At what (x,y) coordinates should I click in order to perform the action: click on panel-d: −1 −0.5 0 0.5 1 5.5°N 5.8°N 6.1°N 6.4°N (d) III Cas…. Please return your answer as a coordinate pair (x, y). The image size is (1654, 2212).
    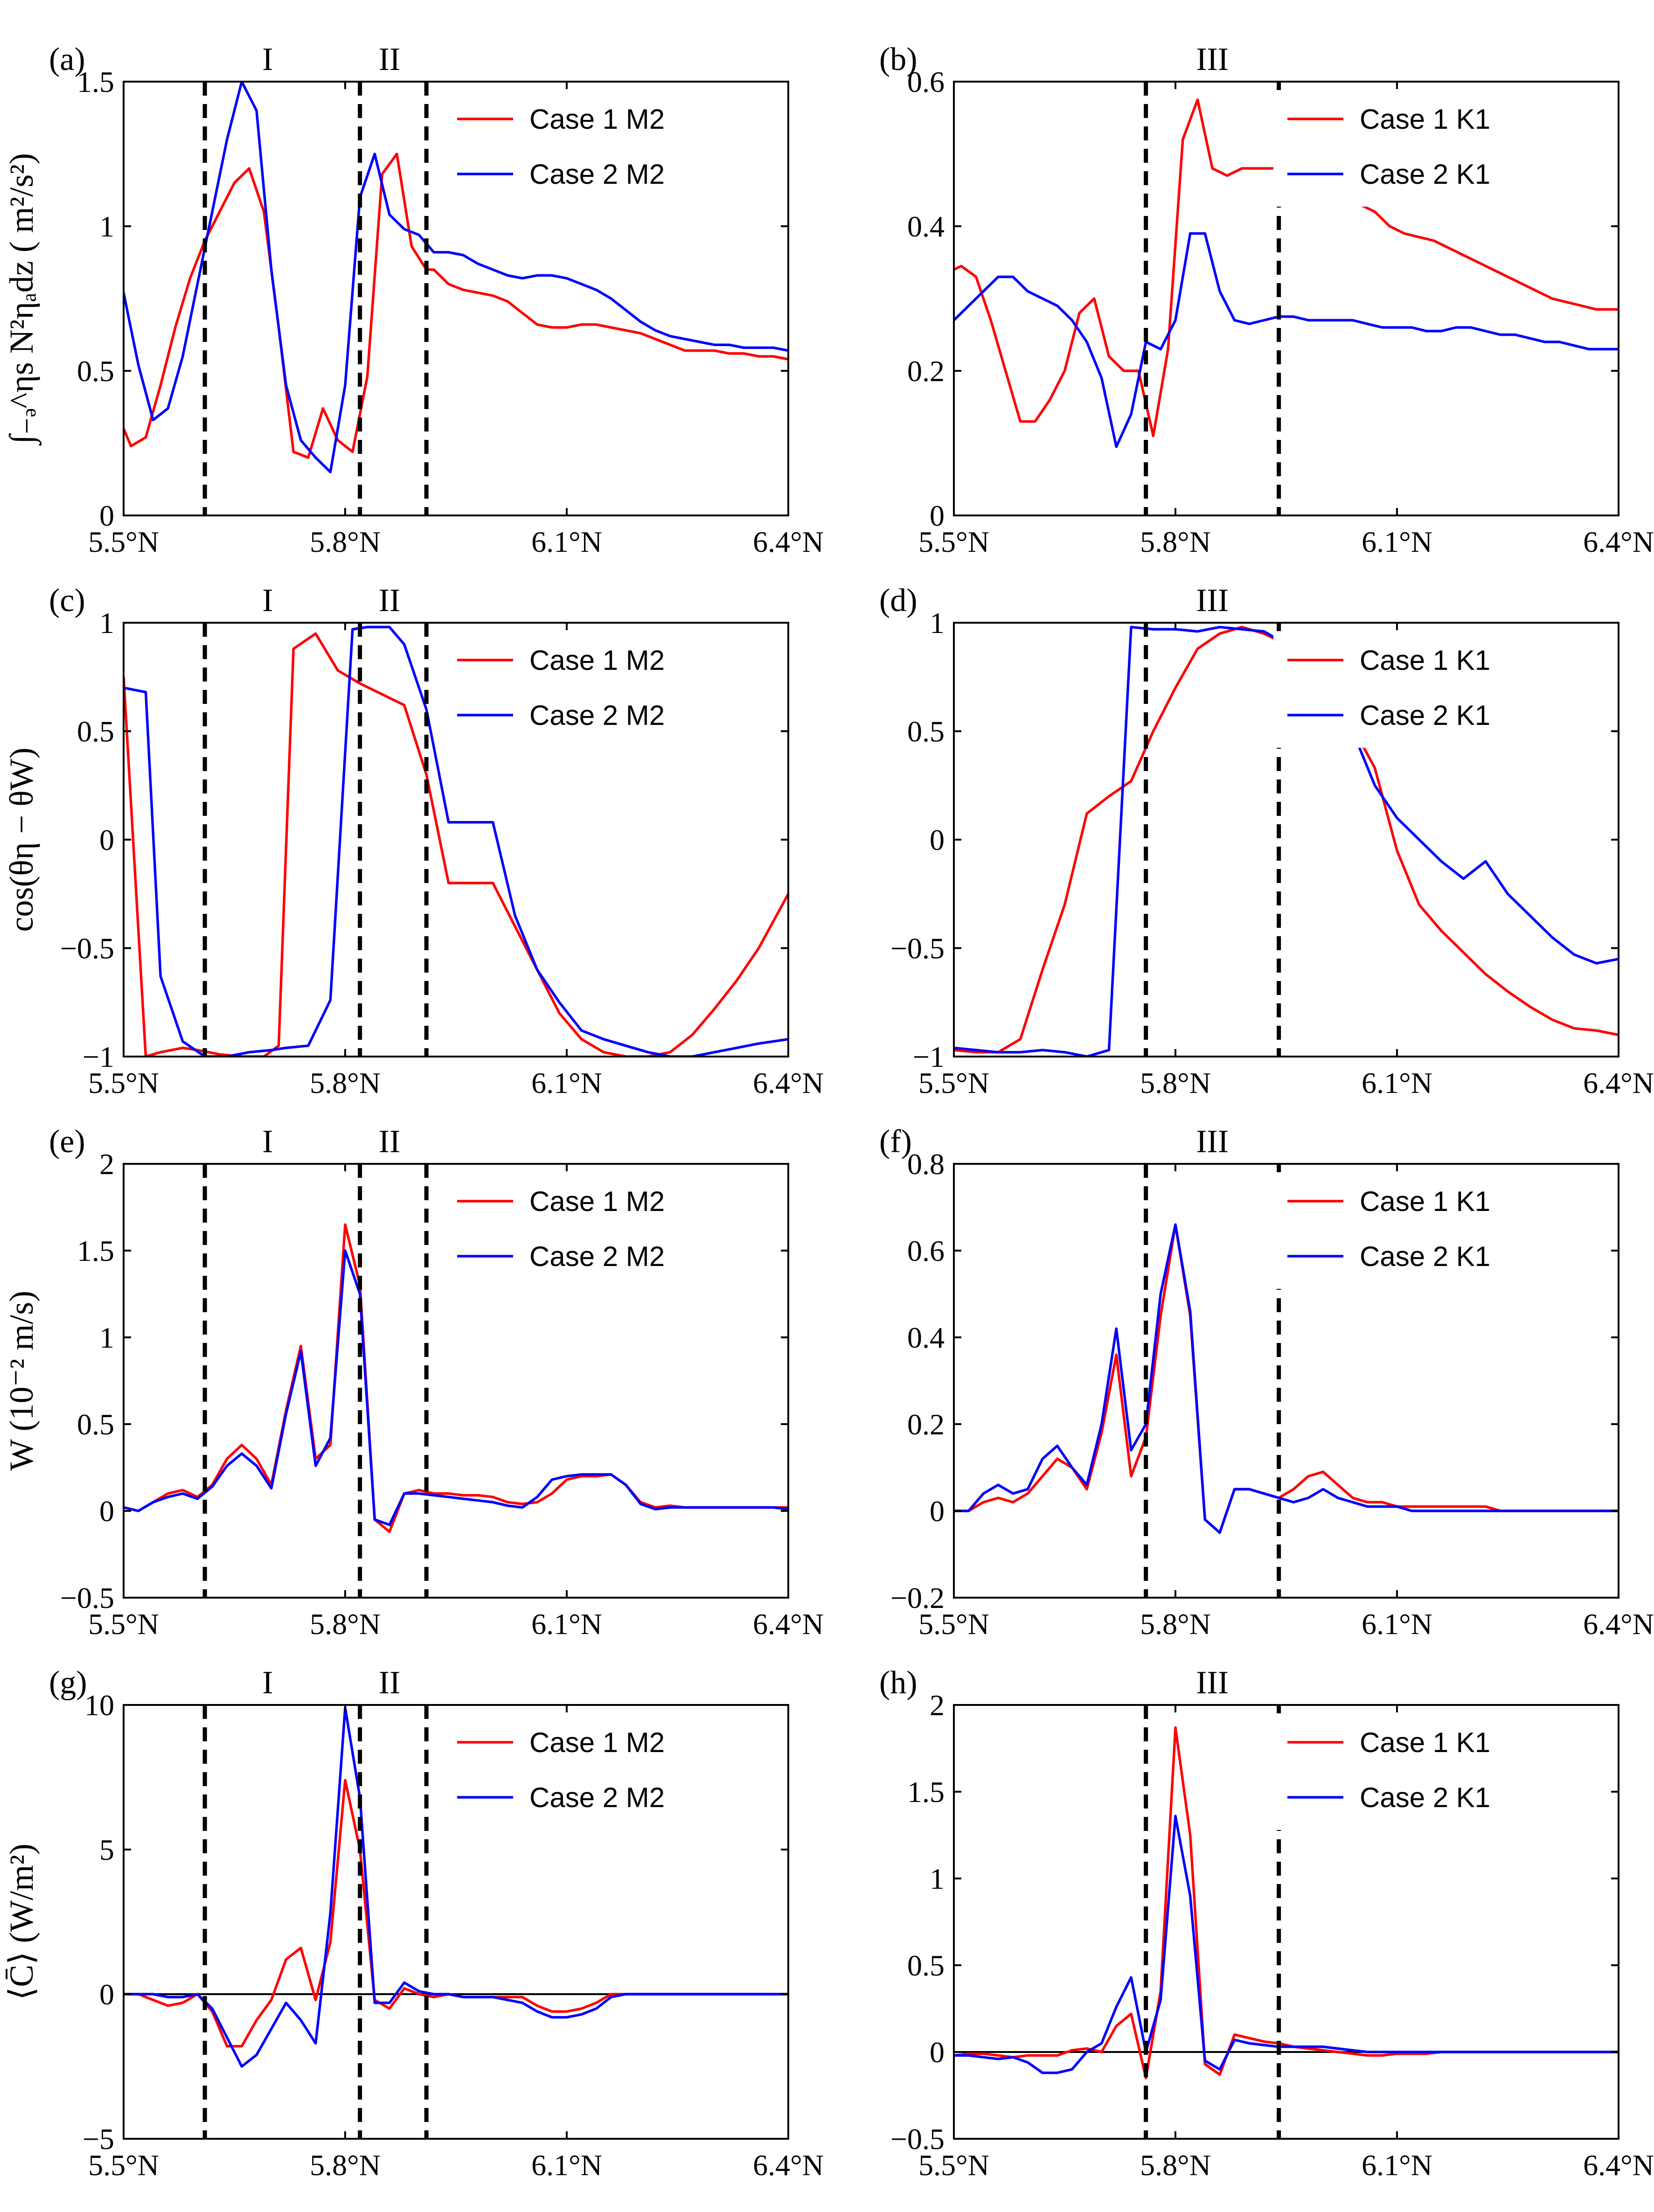
    Looking at the image, I should click on (1266, 841).